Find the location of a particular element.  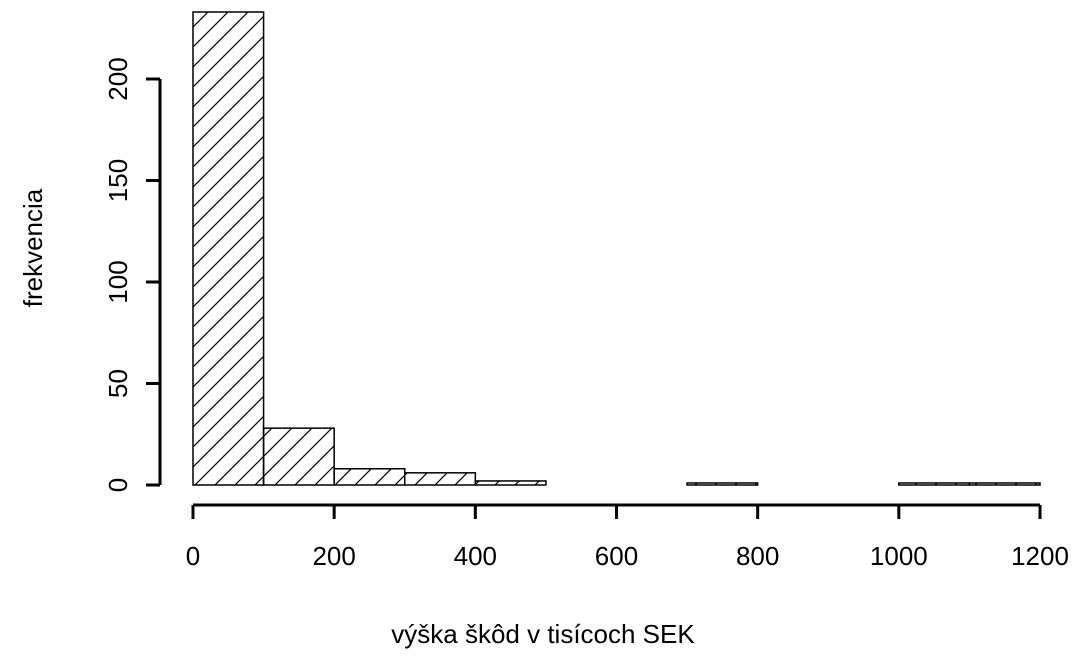

x-tick-label: 1200 is located at coordinates (1040, 556).